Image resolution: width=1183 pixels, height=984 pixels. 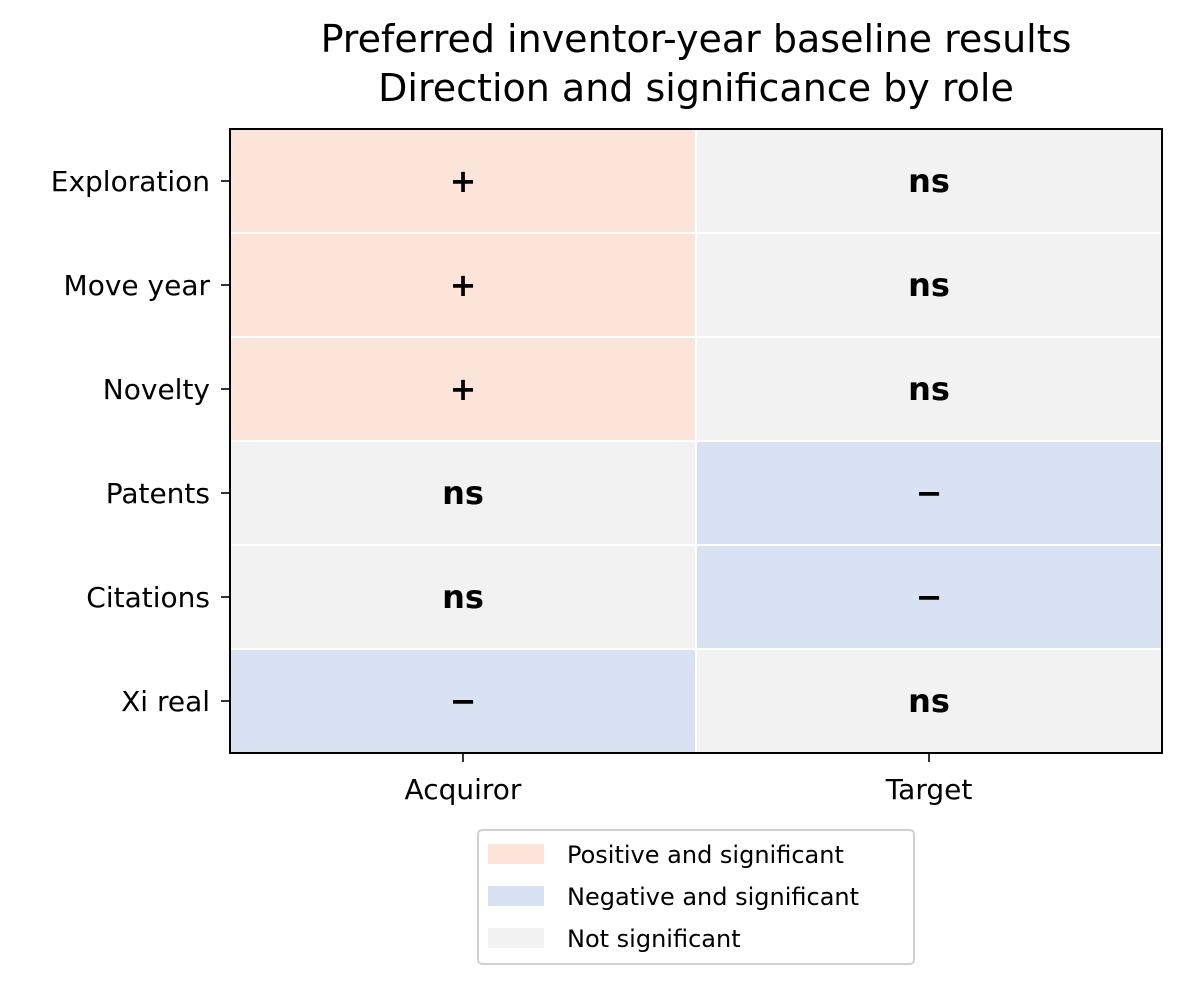 I want to click on y-tick-label-move-year: Move year, so click(x=137, y=285).